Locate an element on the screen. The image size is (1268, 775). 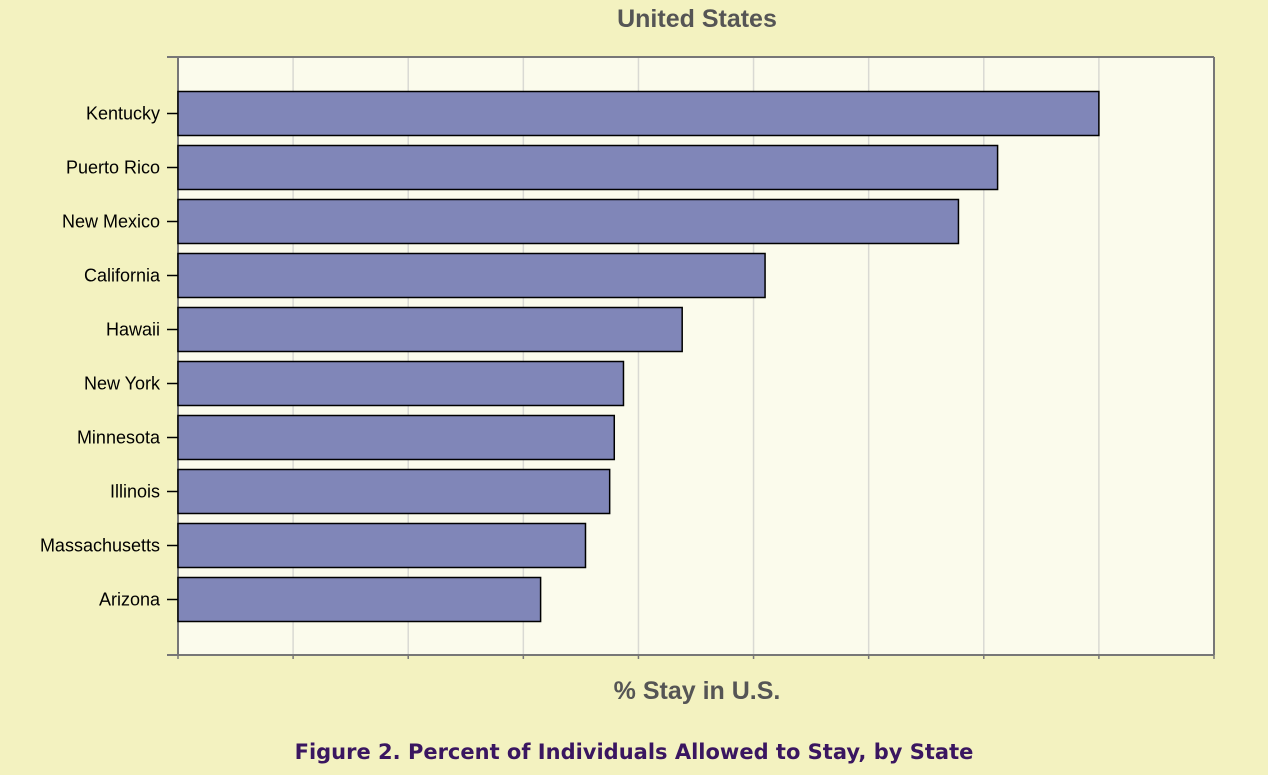
category-label: New Mexico is located at coordinates (111, 222).